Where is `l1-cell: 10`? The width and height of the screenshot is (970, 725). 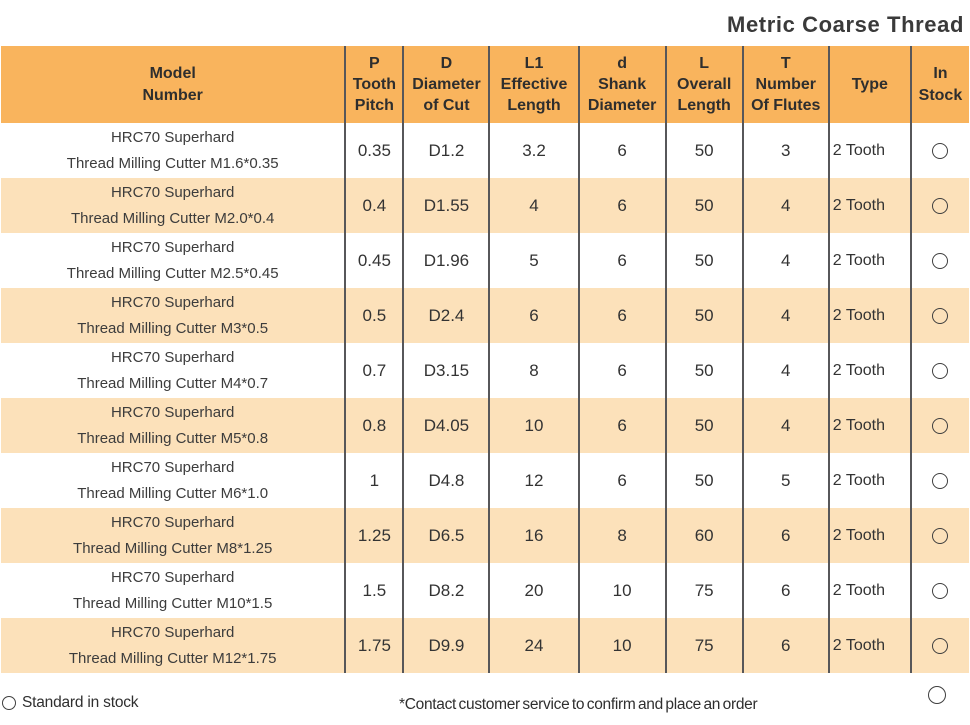
l1-cell: 10 is located at coordinates (533, 425).